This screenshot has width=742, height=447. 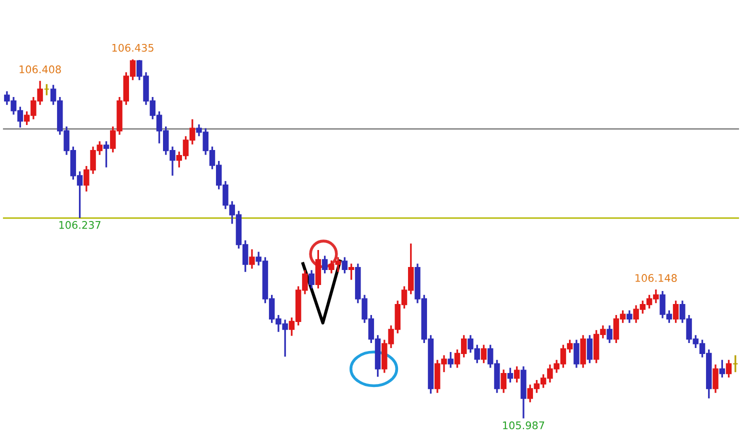 I want to click on annotation: 106.237, so click(x=79, y=225).